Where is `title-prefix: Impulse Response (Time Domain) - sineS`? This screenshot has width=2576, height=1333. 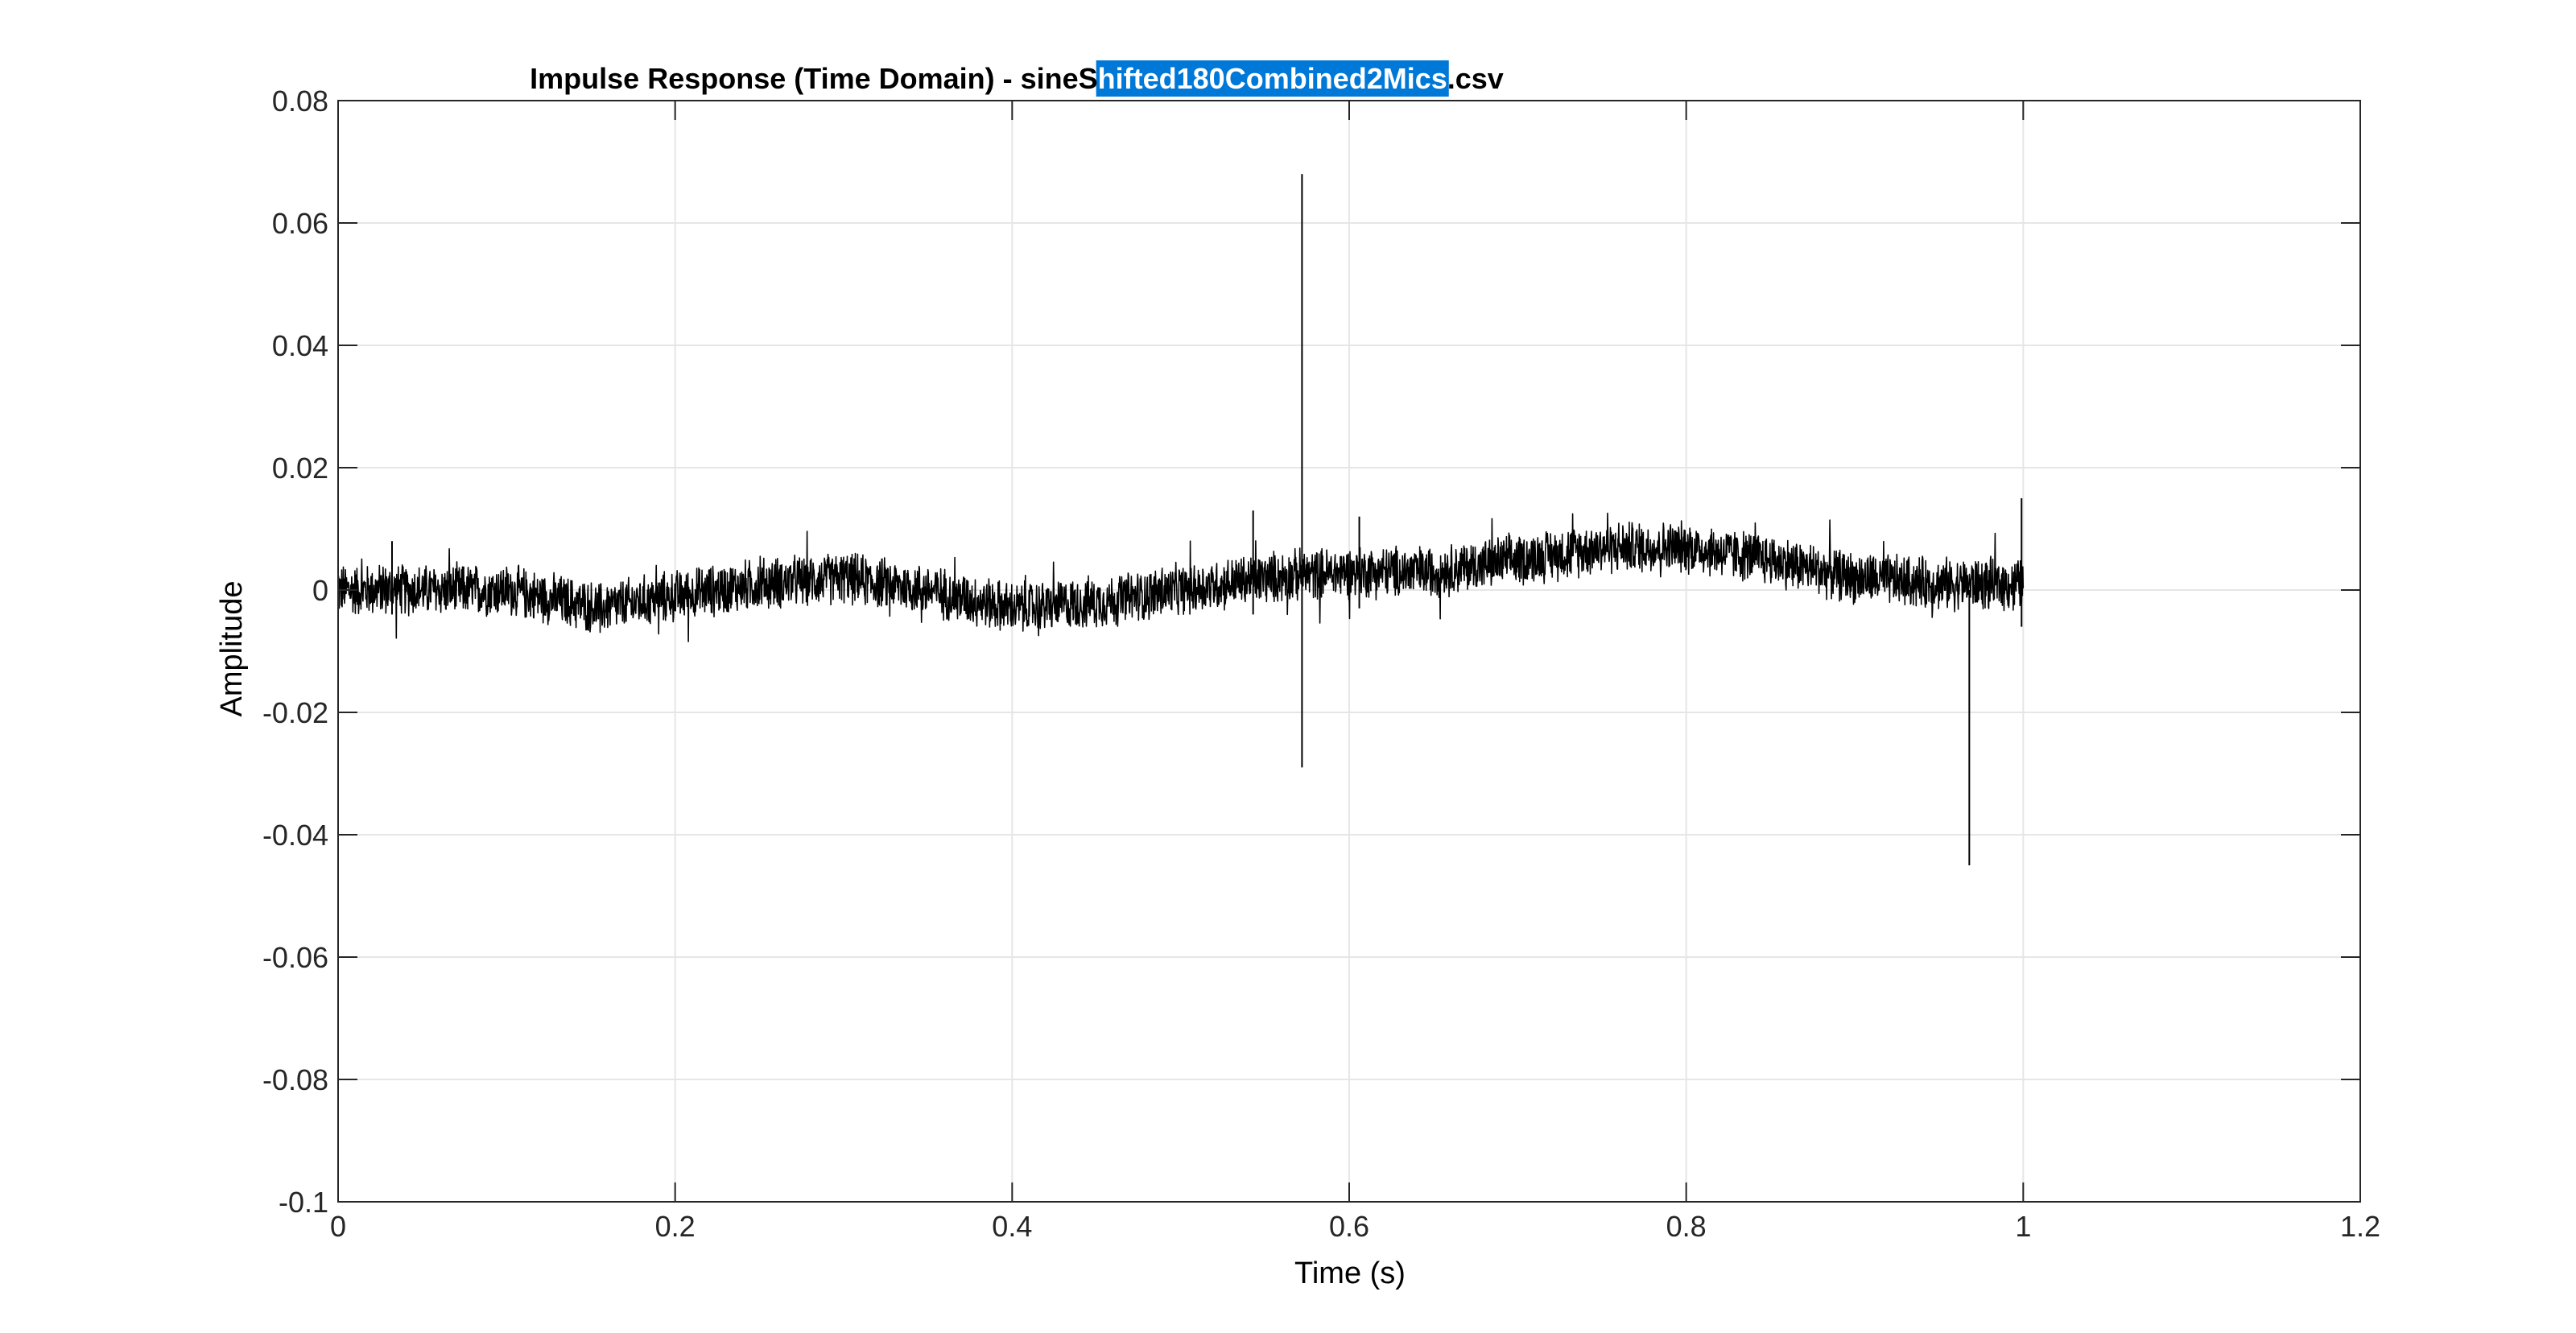
title-prefix: Impulse Response (Time Domain) - sineS is located at coordinates (814, 78).